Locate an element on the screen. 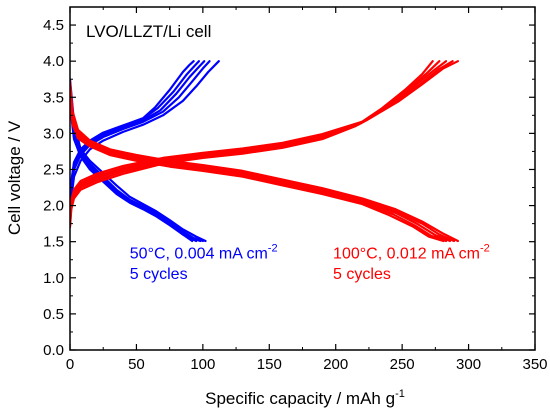 This screenshot has width=550, height=415. y-tick-label: 3.0 is located at coordinates (53, 133).